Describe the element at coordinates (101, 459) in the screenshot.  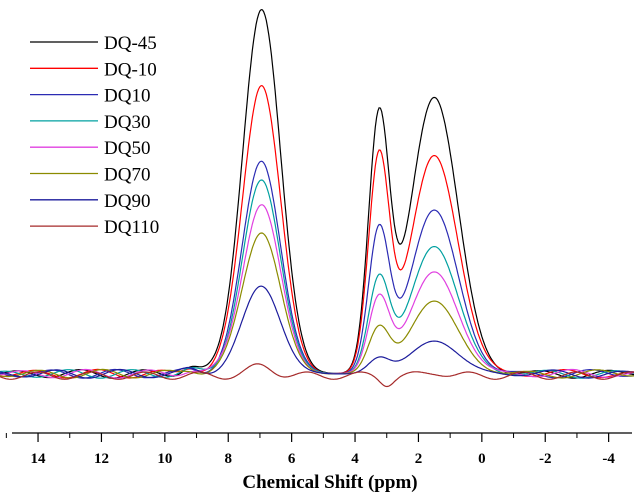
I see `x-tick-label: 12` at that location.